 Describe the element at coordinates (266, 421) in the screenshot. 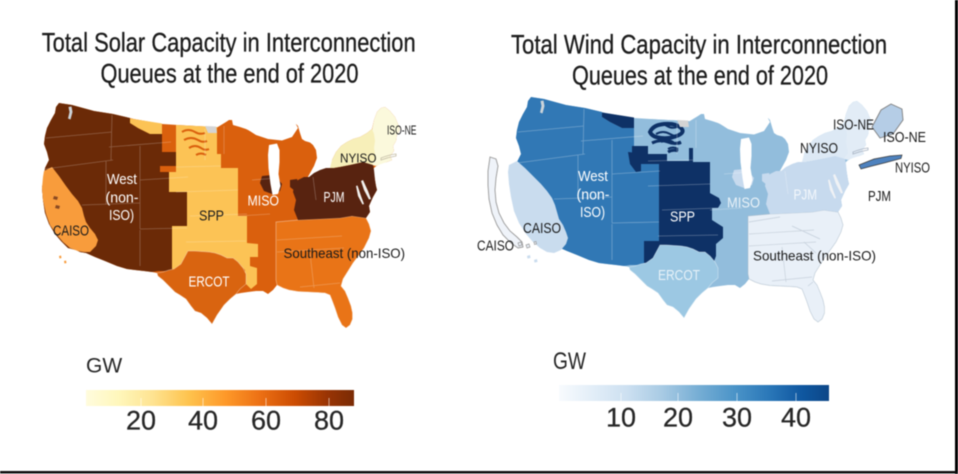

I see `svg-text: 60` at that location.